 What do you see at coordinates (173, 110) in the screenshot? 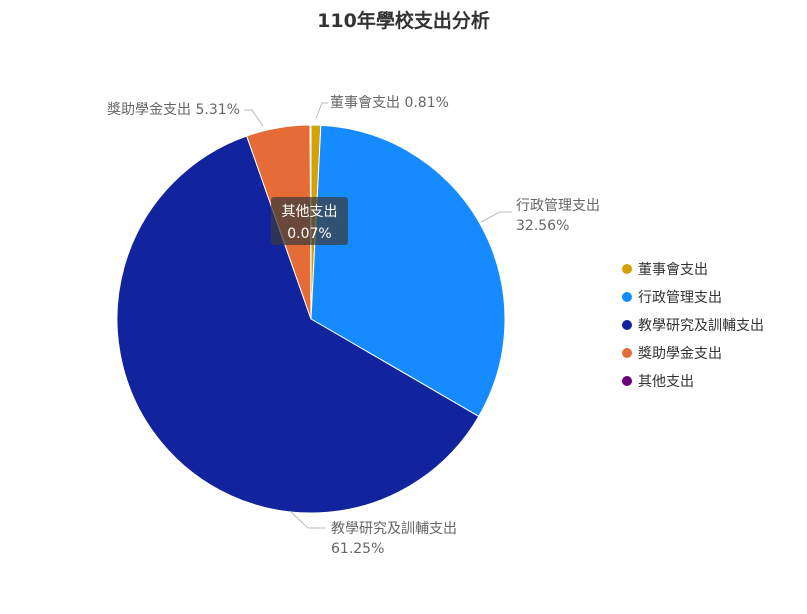
I see `data-label: 獎助學金支出 5.31%` at bounding box center [173, 110].